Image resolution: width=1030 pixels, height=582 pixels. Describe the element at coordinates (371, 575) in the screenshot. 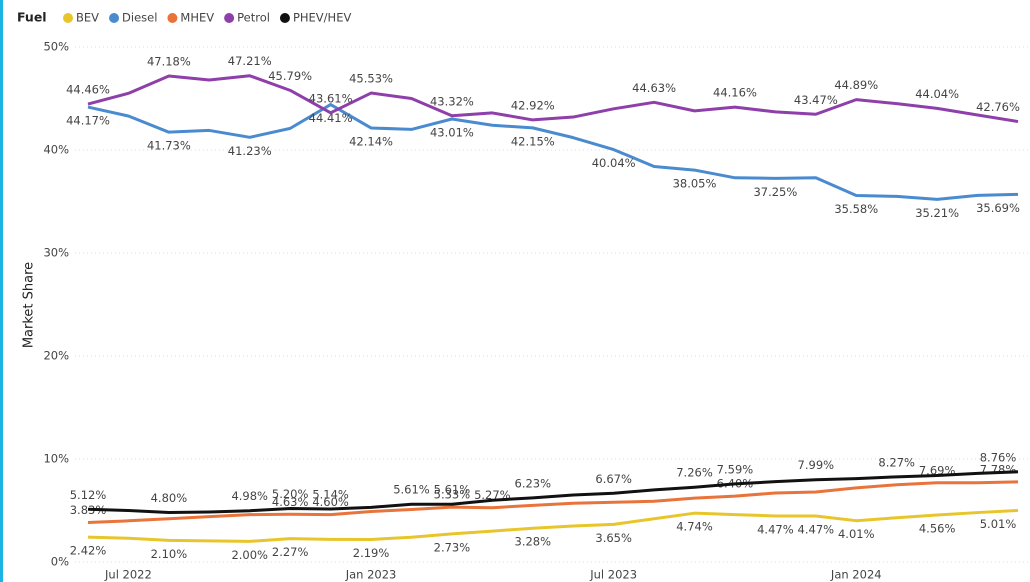

I see `x-tick-label: Jan 2023` at that location.